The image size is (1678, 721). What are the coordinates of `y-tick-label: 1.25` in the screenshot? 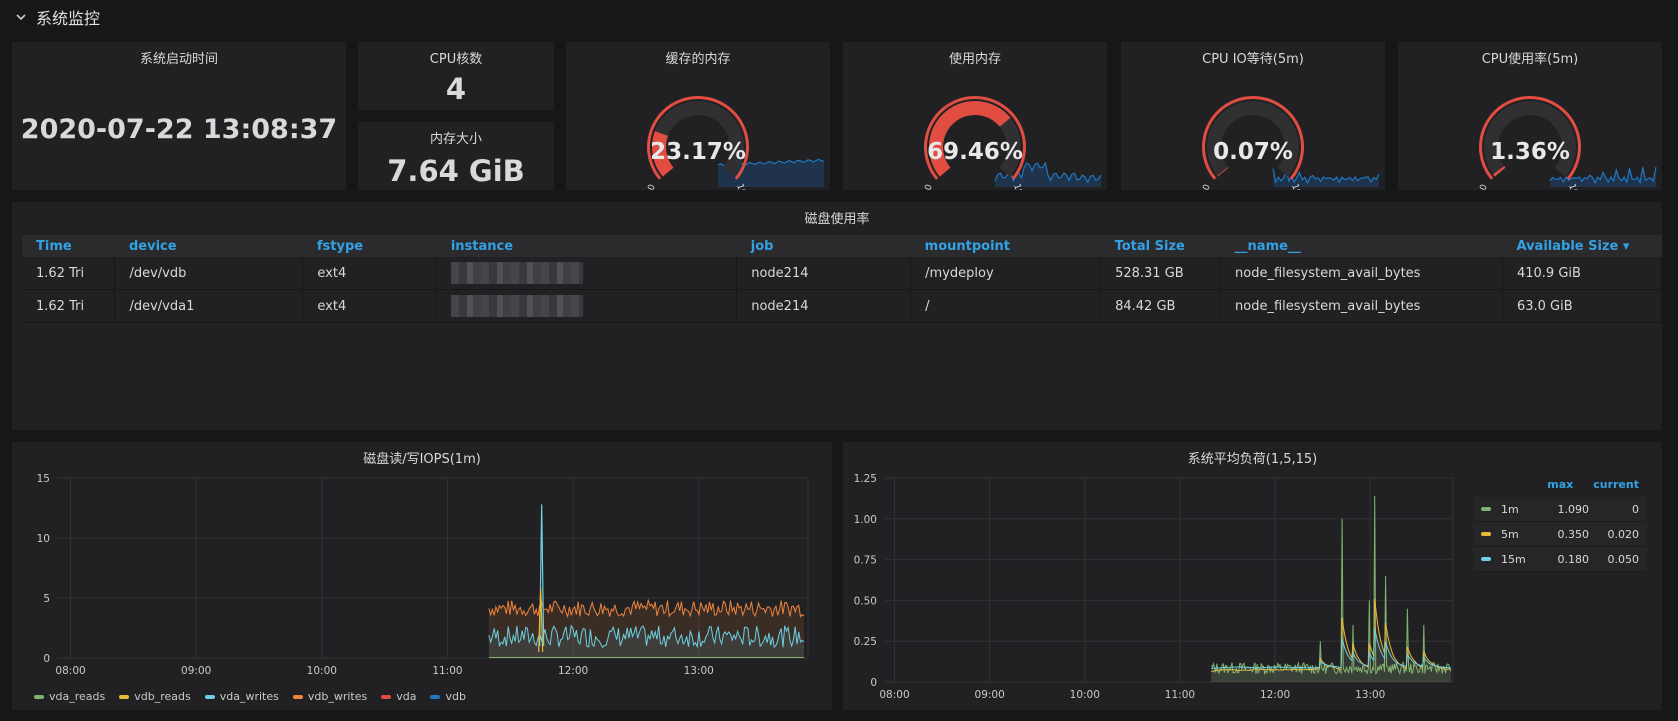 It's located at (865, 479).